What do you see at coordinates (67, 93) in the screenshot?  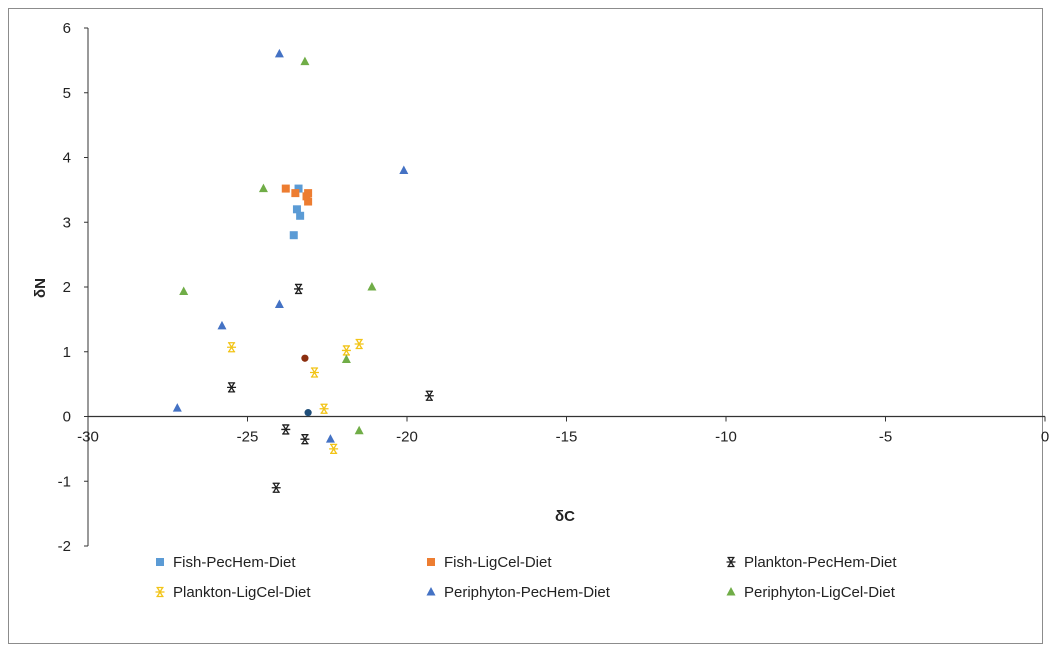 I see `y-tick-label: 5` at bounding box center [67, 93].